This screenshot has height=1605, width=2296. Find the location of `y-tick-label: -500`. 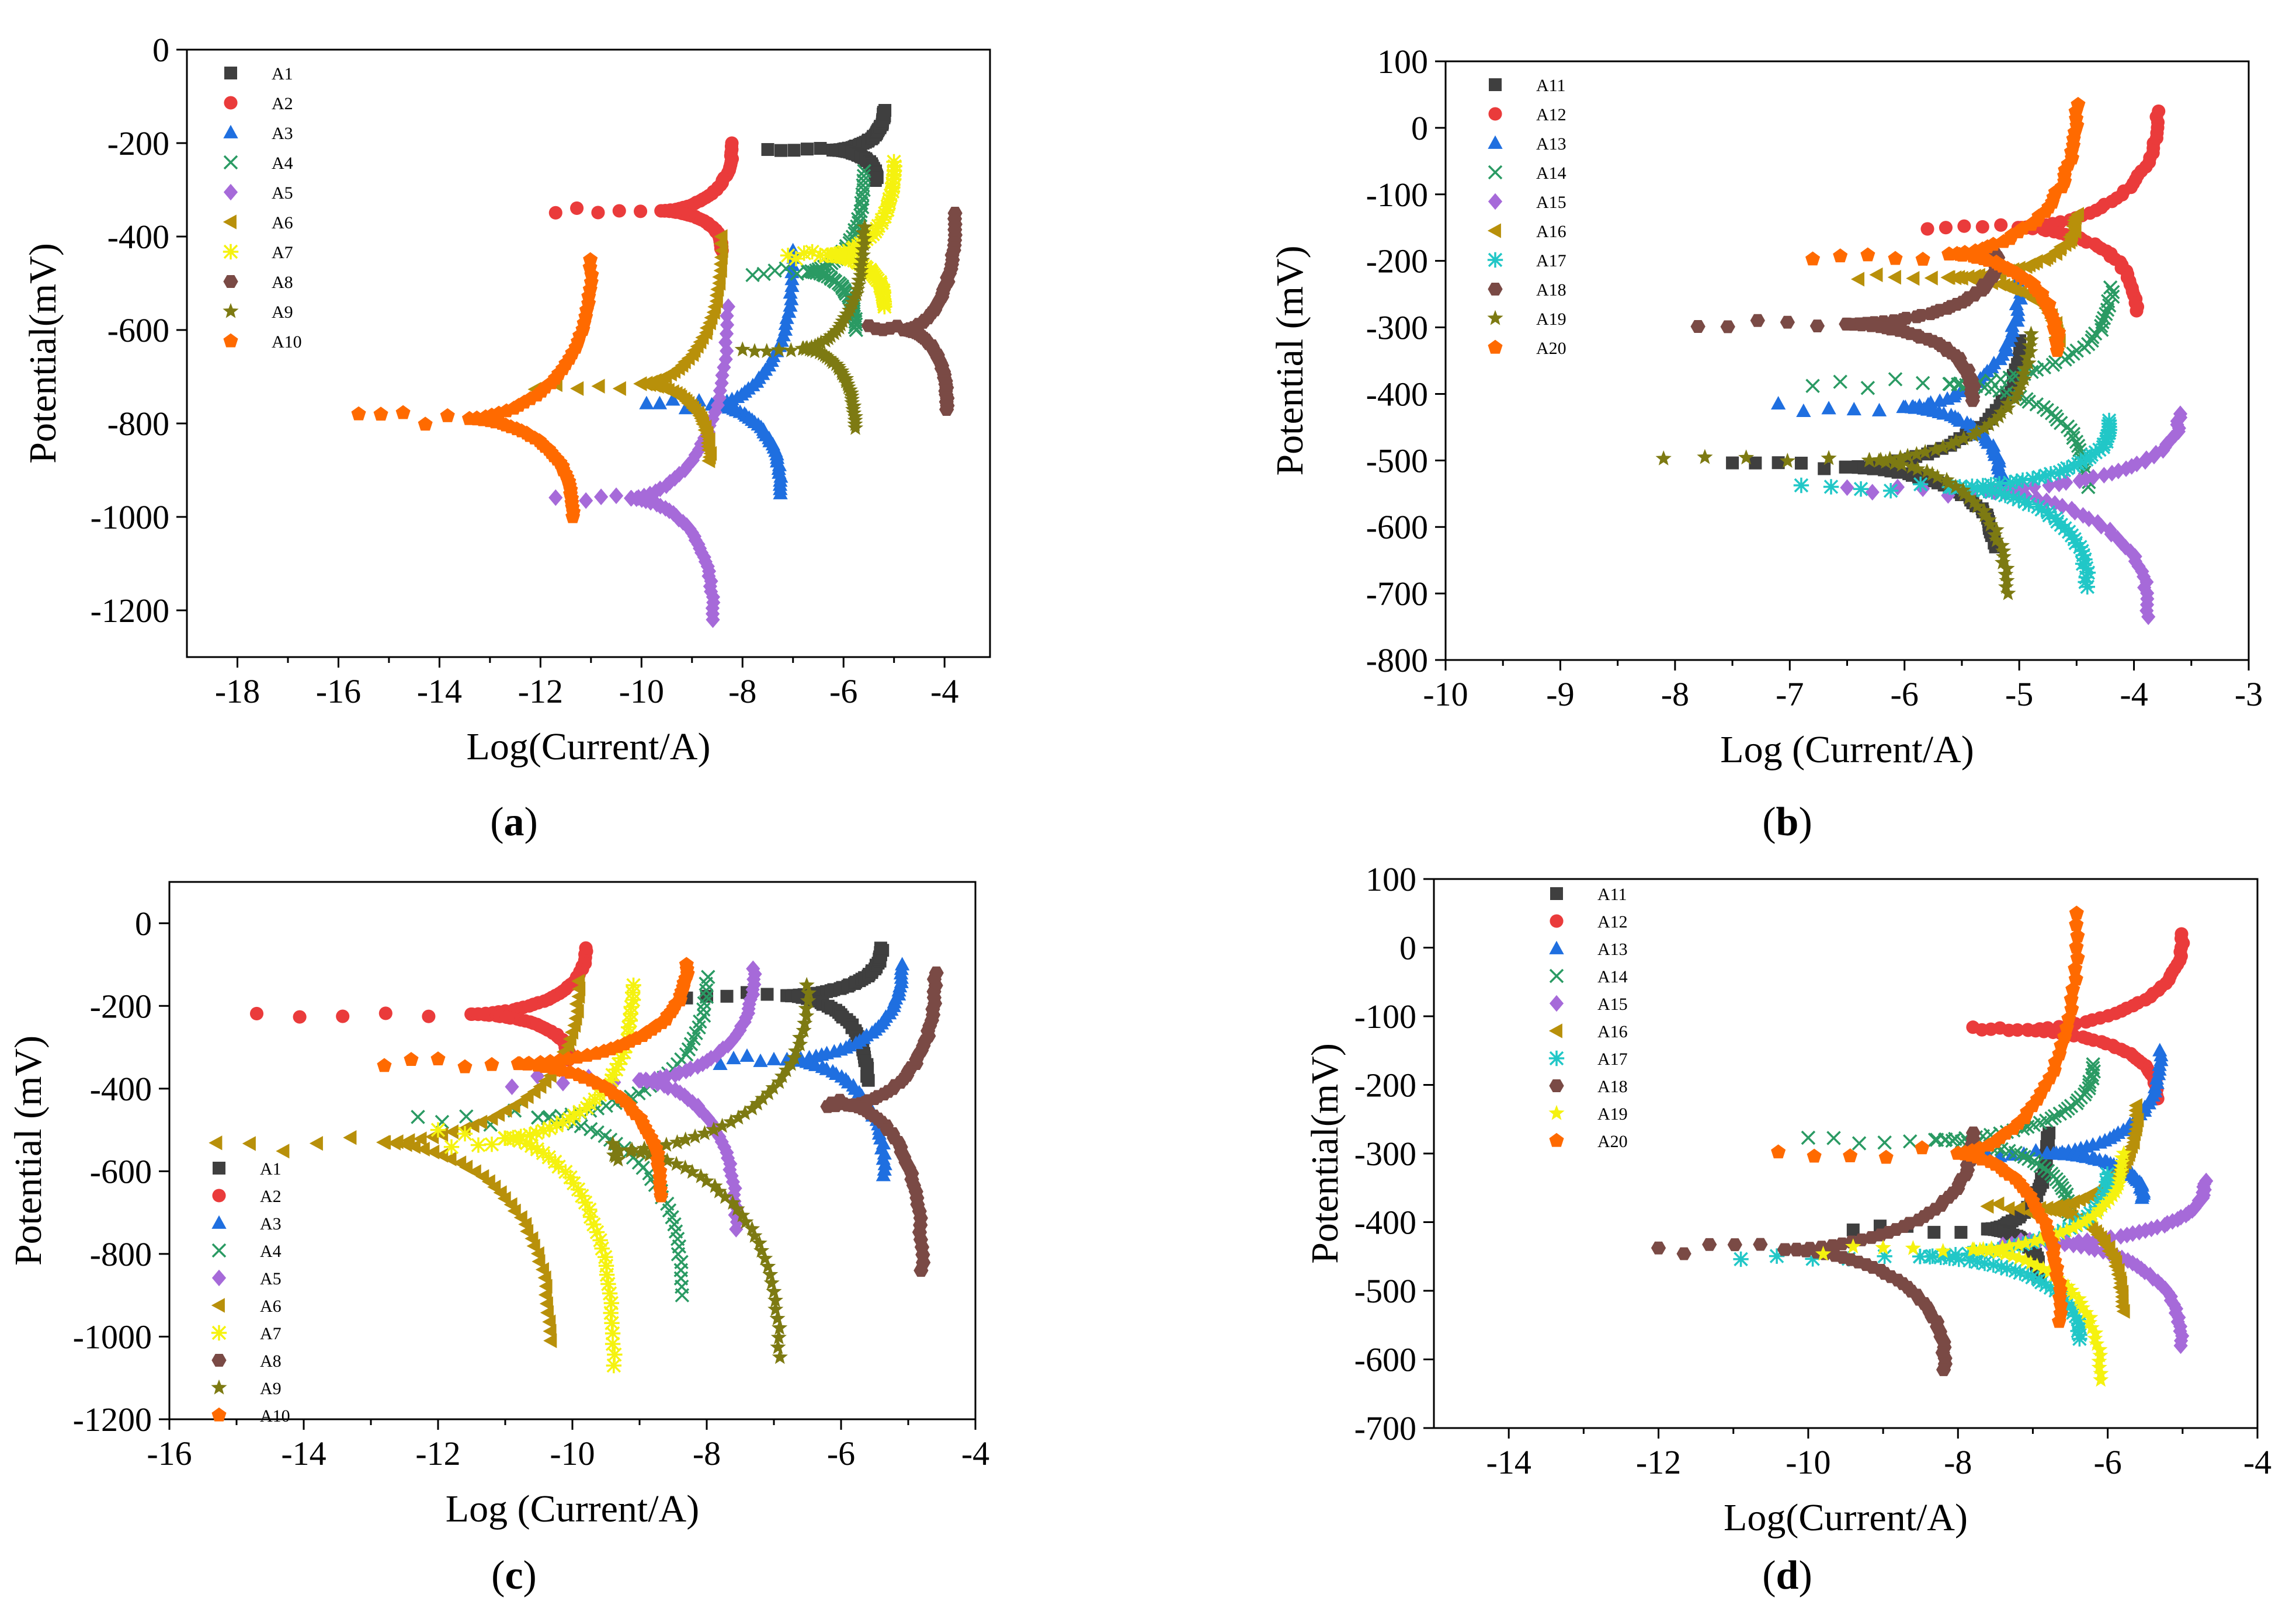

y-tick-label: -500 is located at coordinates (1397, 461).